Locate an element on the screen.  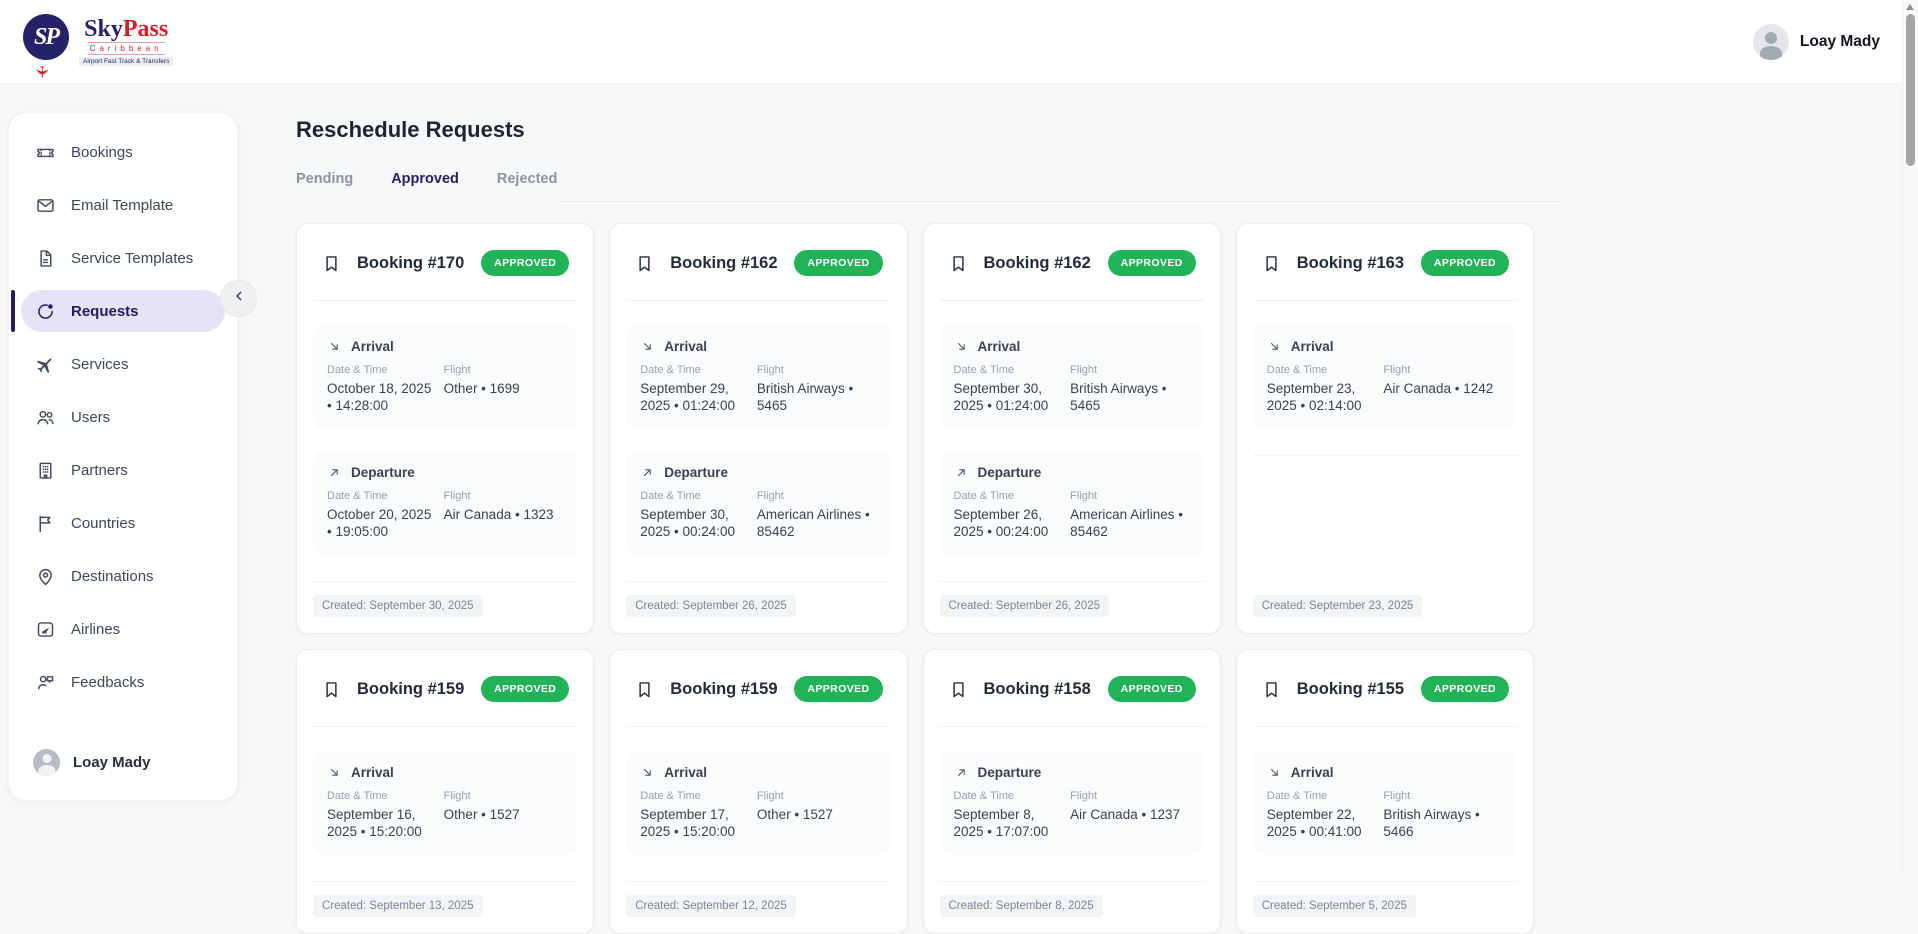
request-refresh-icon is located at coordinates (45, 311).